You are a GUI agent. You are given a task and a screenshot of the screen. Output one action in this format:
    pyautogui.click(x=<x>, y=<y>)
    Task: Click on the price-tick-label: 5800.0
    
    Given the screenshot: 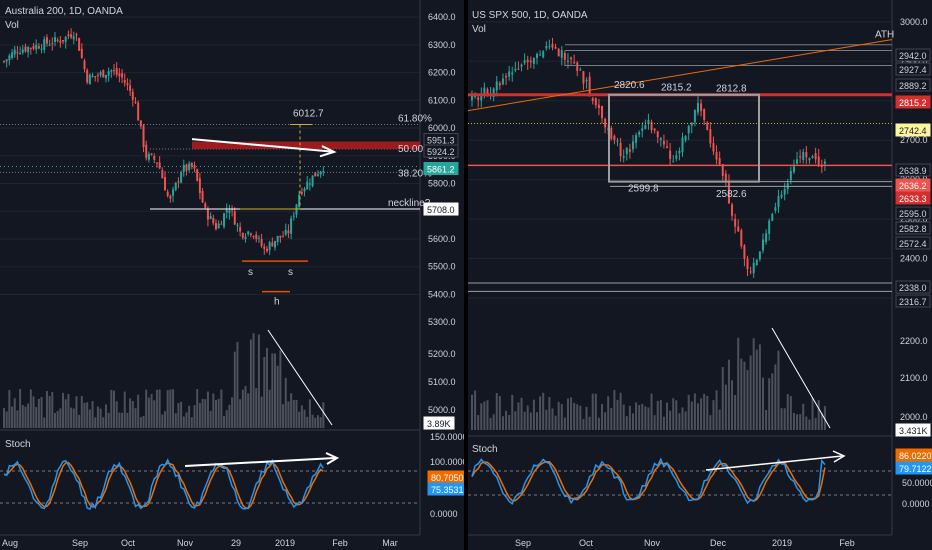 What is the action you would take?
    pyautogui.click(x=442, y=184)
    